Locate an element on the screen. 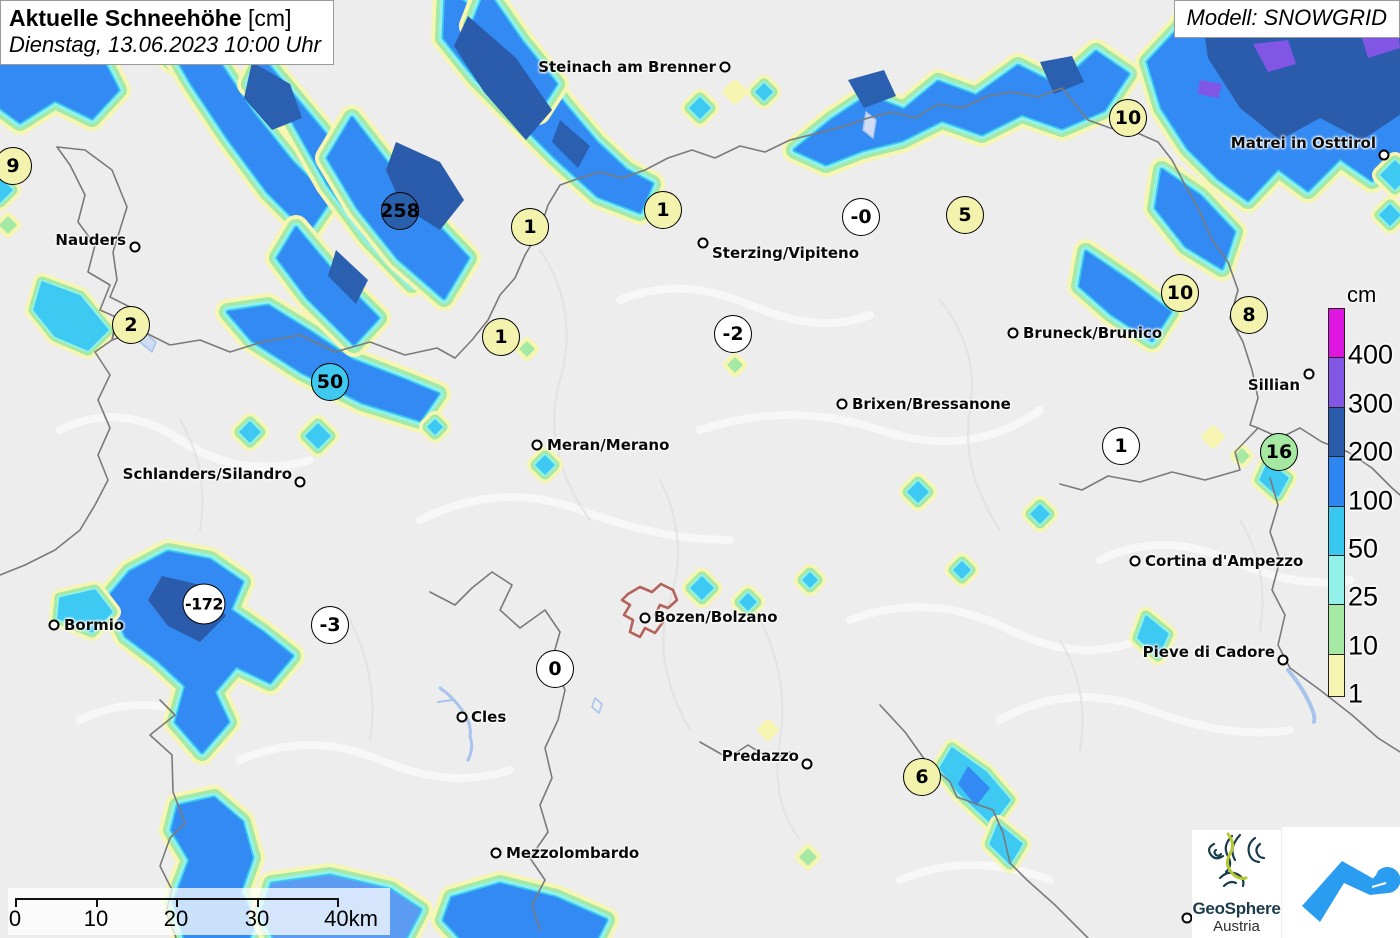 Image resolution: width=1400 pixels, height=938 pixels. station-value-marker: 5 is located at coordinates (965, 215).